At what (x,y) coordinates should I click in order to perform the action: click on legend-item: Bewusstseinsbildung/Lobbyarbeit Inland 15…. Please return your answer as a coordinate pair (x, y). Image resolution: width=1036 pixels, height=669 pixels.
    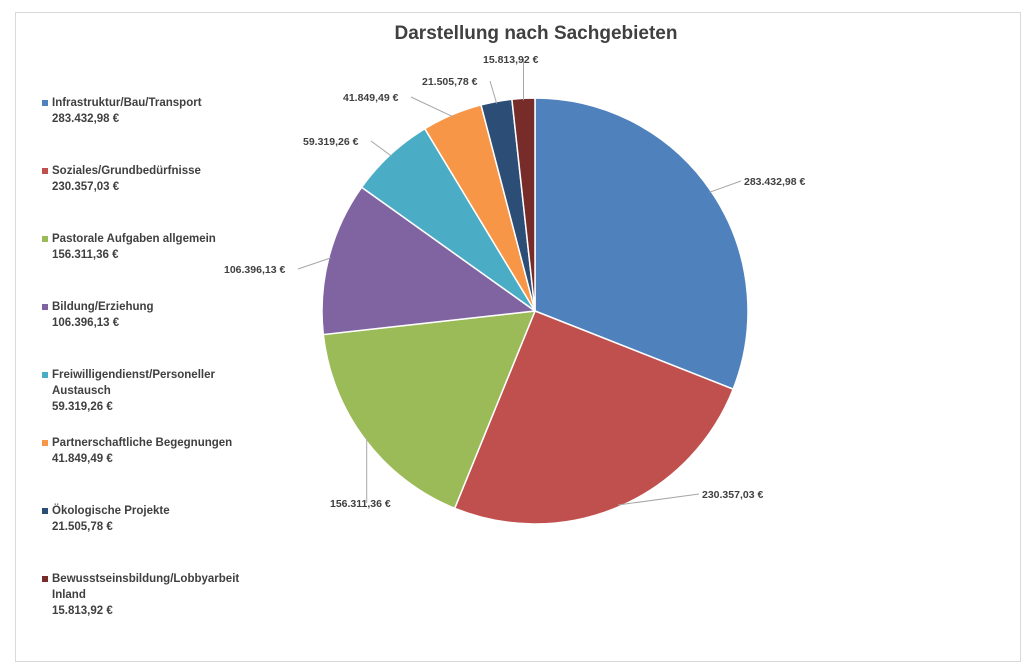
    Looking at the image, I should click on (157, 595).